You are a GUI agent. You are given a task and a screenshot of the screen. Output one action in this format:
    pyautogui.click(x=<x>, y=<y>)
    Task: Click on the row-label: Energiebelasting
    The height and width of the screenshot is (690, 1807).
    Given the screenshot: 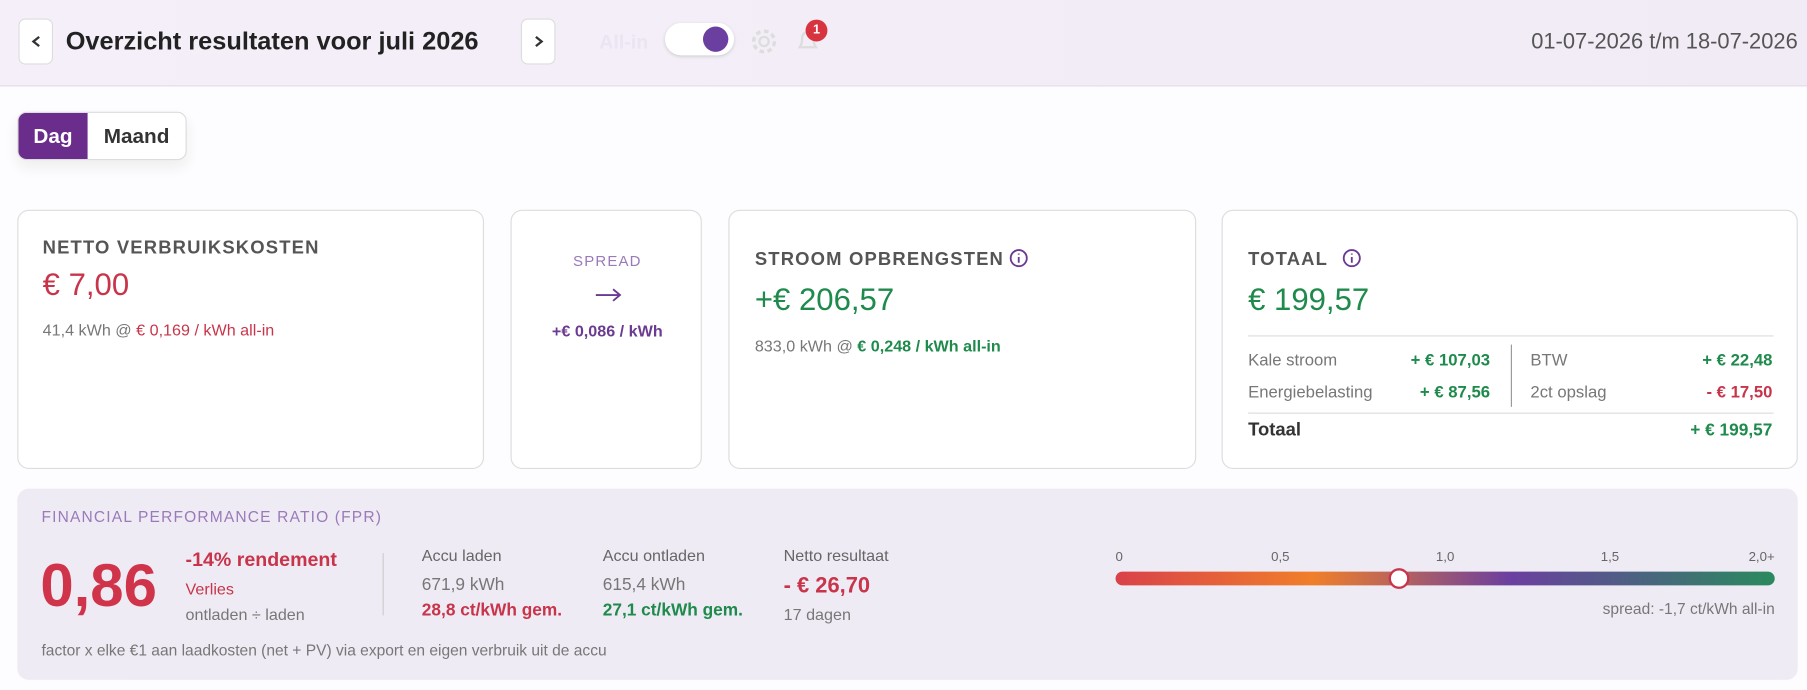 What is the action you would take?
    pyautogui.click(x=1310, y=393)
    